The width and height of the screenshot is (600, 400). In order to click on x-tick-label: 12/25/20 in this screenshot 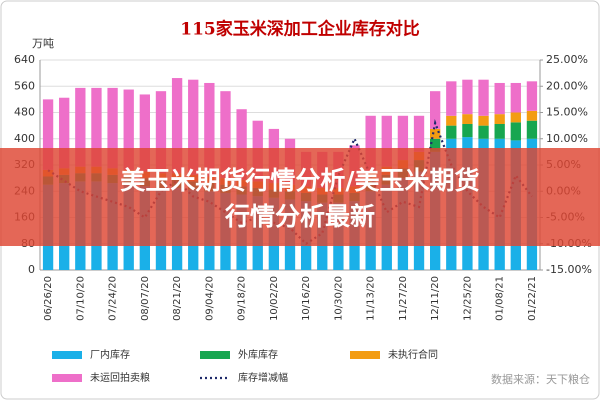, I will do `click(467, 298)`.